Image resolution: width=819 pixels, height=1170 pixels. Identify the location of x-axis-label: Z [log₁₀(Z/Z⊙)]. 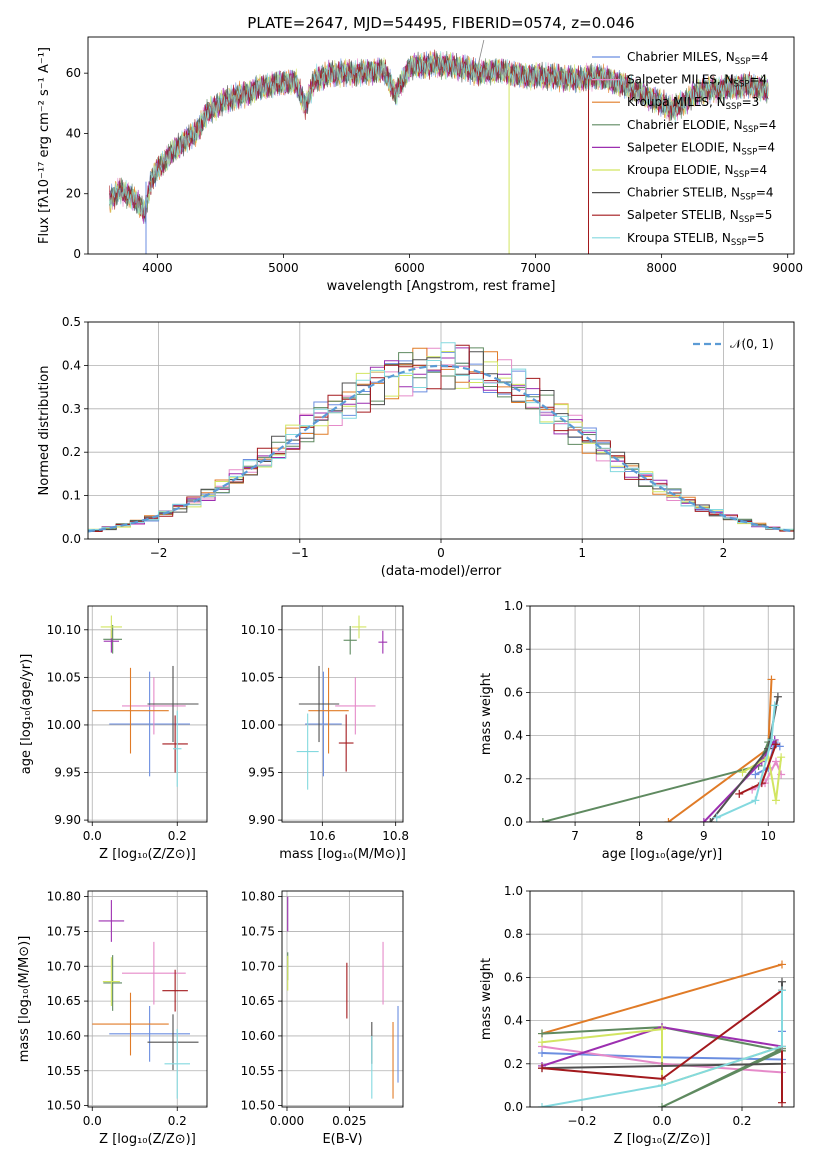
(147, 854).